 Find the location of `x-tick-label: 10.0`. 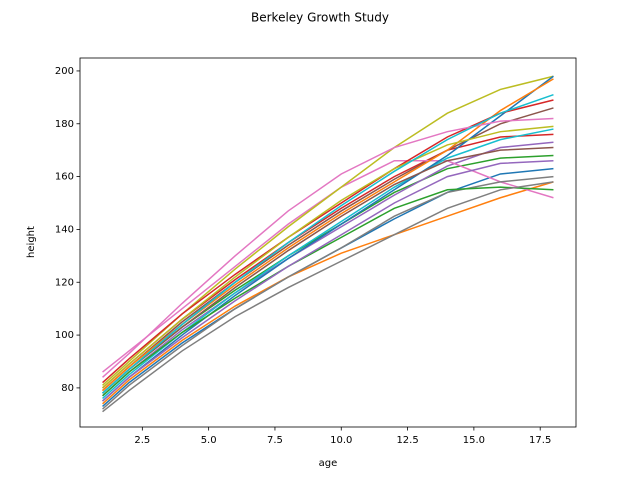

x-tick-label: 10.0 is located at coordinates (341, 440).